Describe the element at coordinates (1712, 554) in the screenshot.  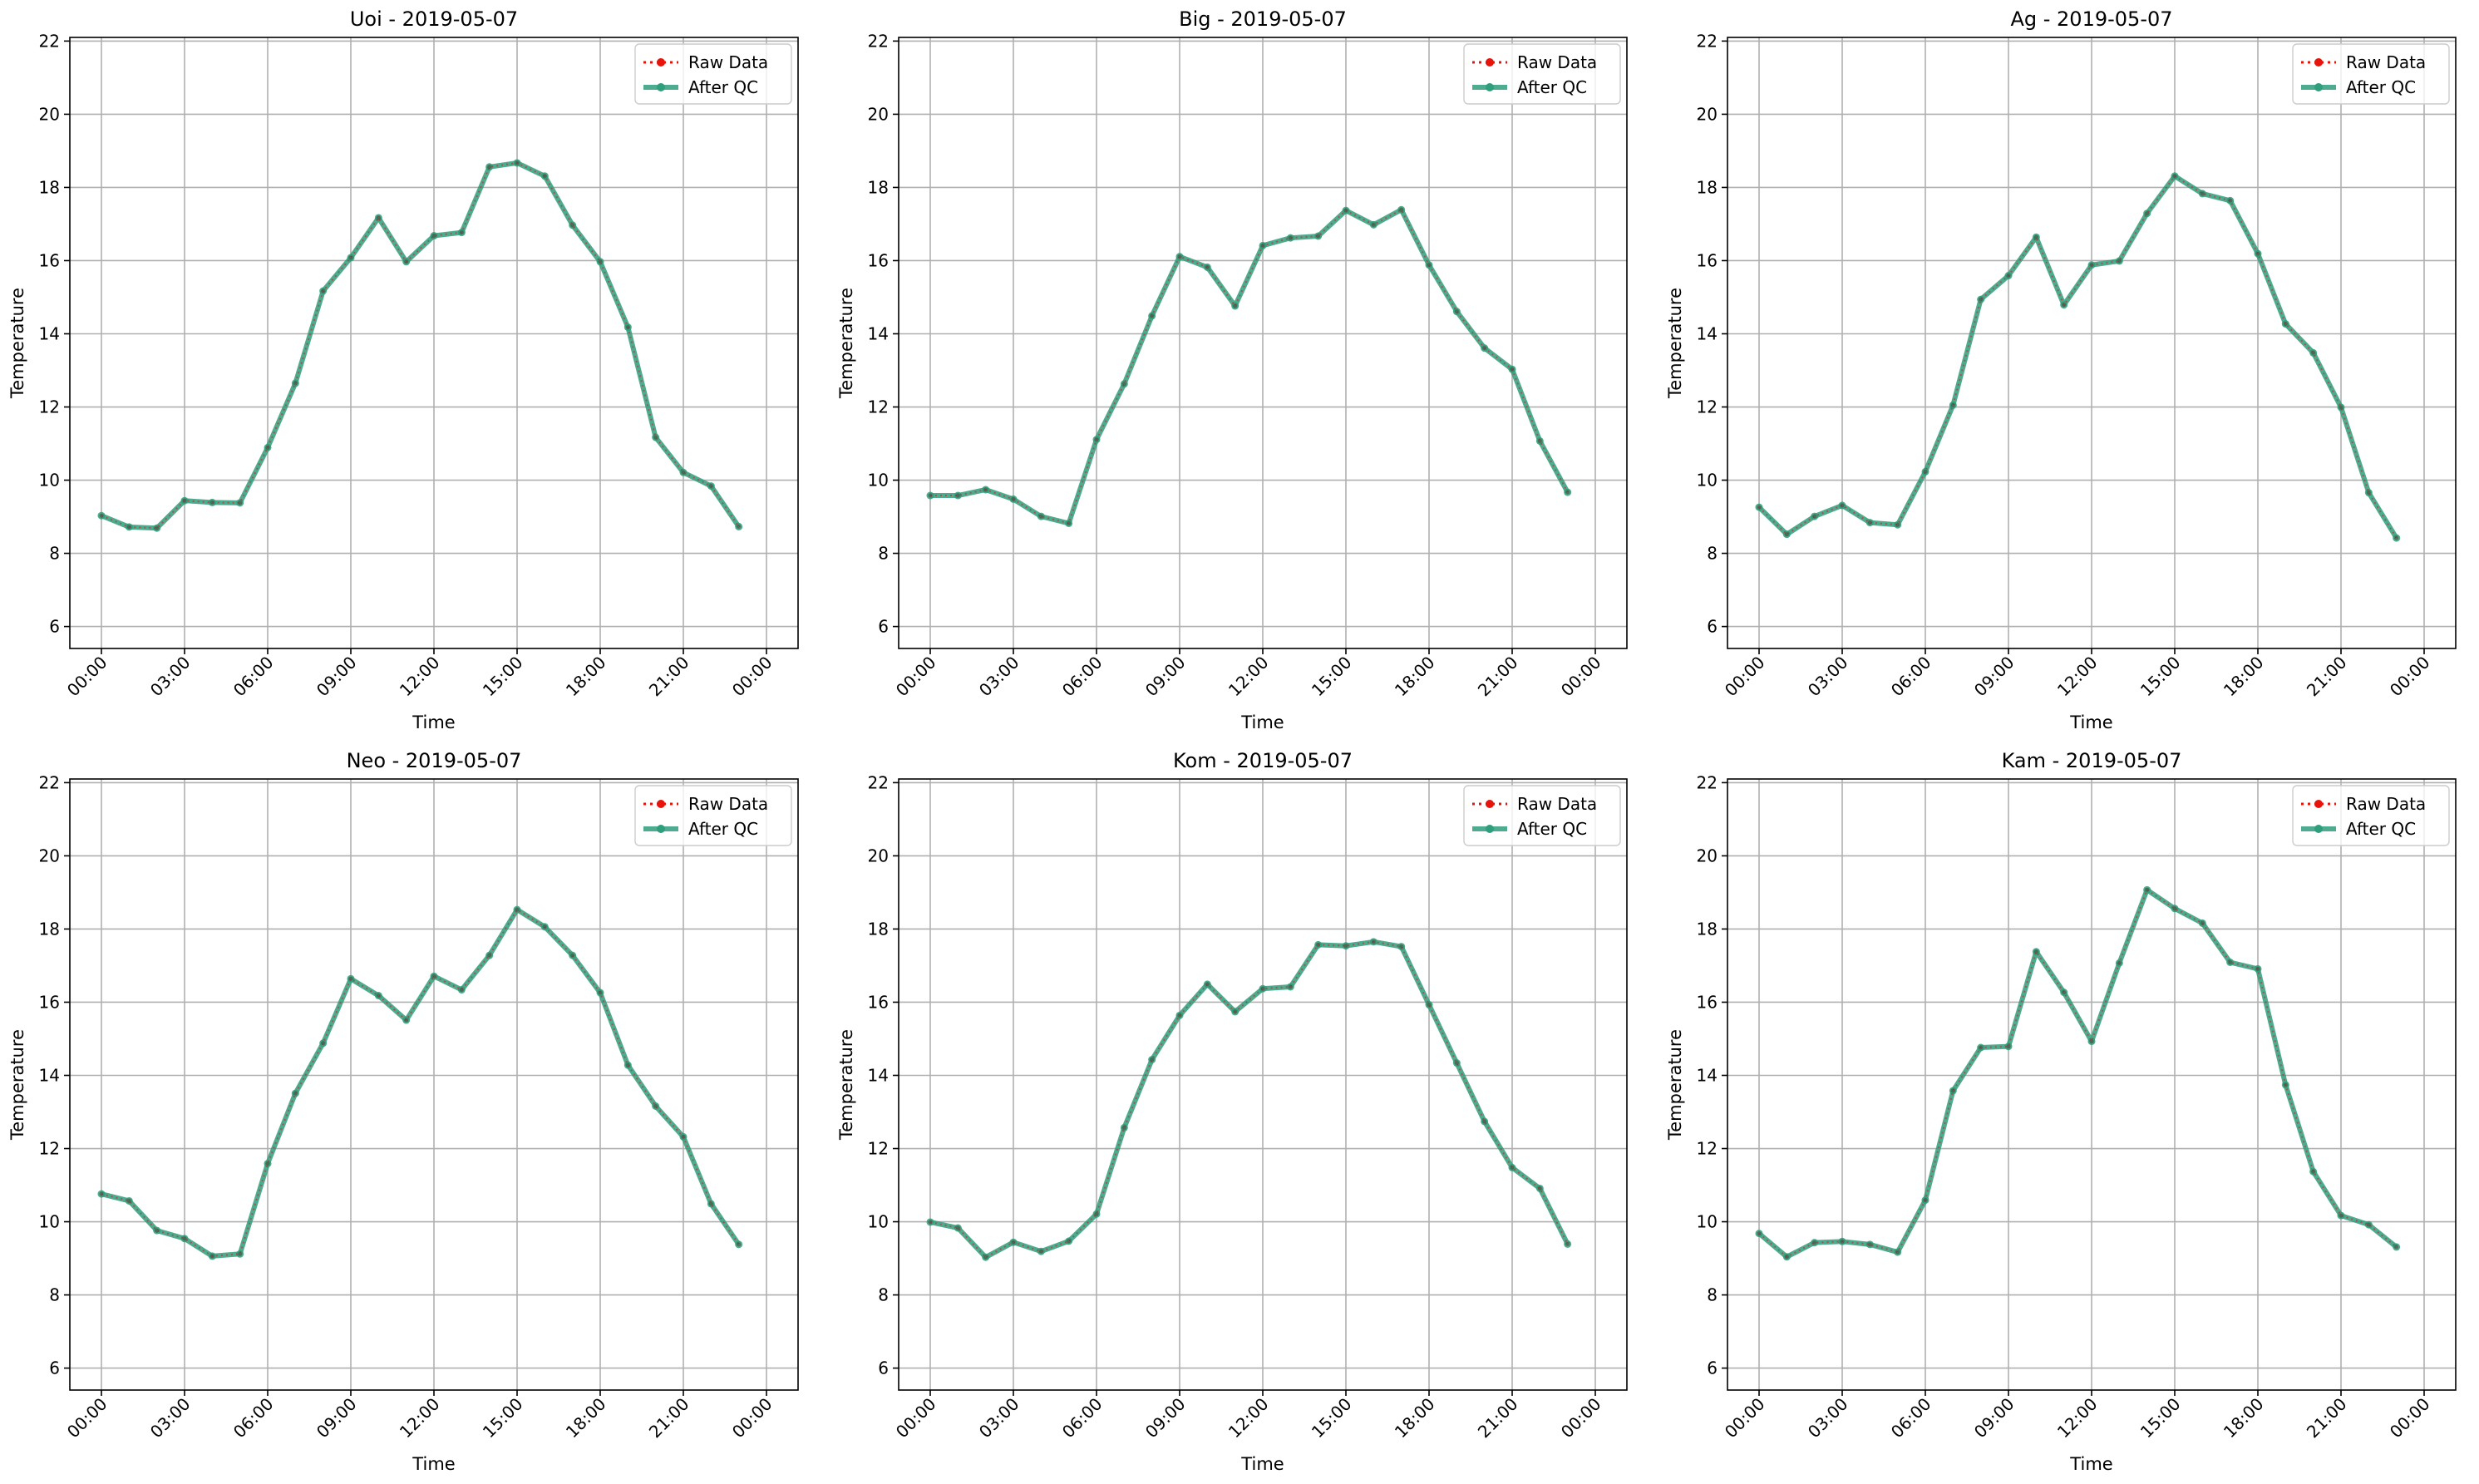
I see `y-tick-label: 8` at that location.